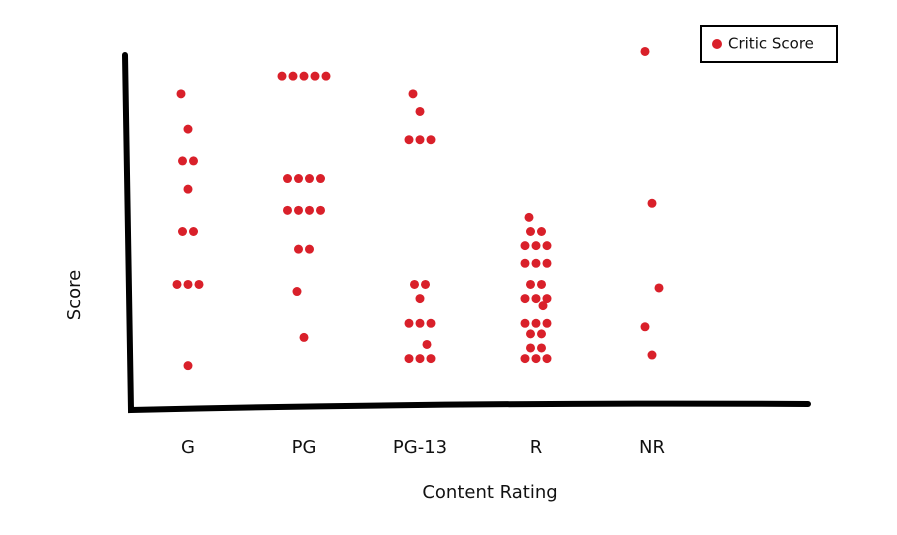 The width and height of the screenshot is (897, 535). What do you see at coordinates (489, 492) in the screenshot?
I see `x-axis-label: Content Rating` at bounding box center [489, 492].